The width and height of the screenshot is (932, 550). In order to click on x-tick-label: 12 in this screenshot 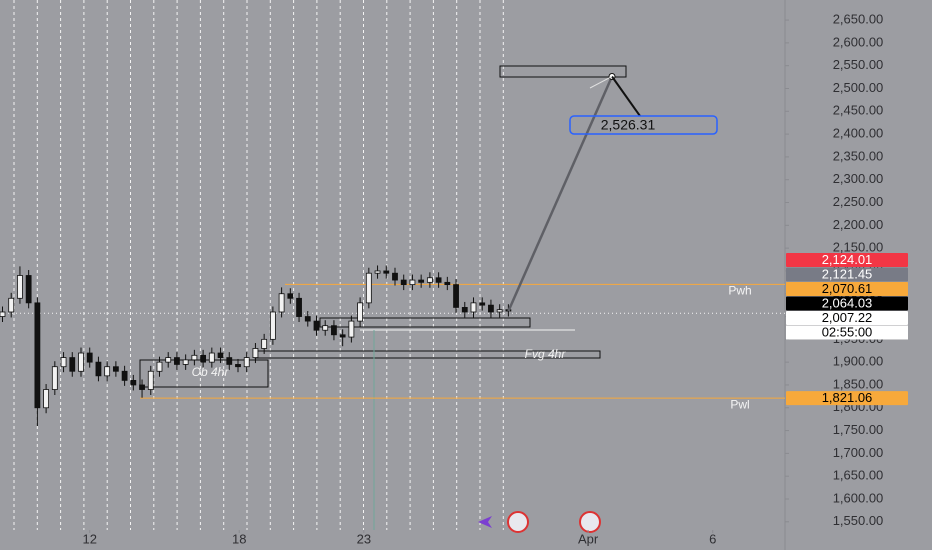, I will do `click(89, 538)`.